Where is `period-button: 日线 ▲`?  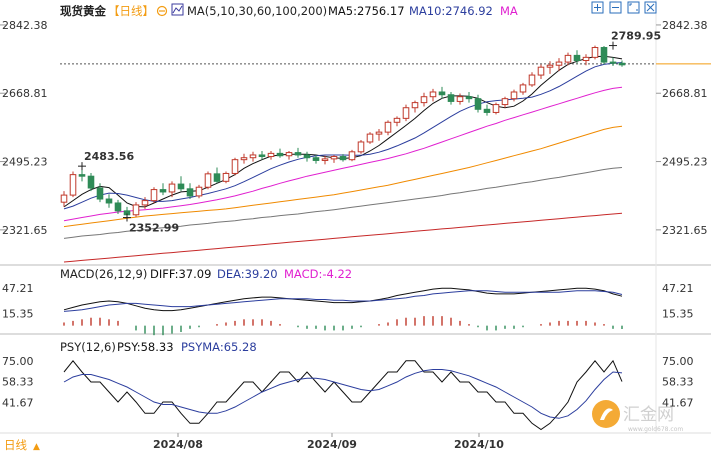 period-button: 日线 ▲ is located at coordinates (22, 445).